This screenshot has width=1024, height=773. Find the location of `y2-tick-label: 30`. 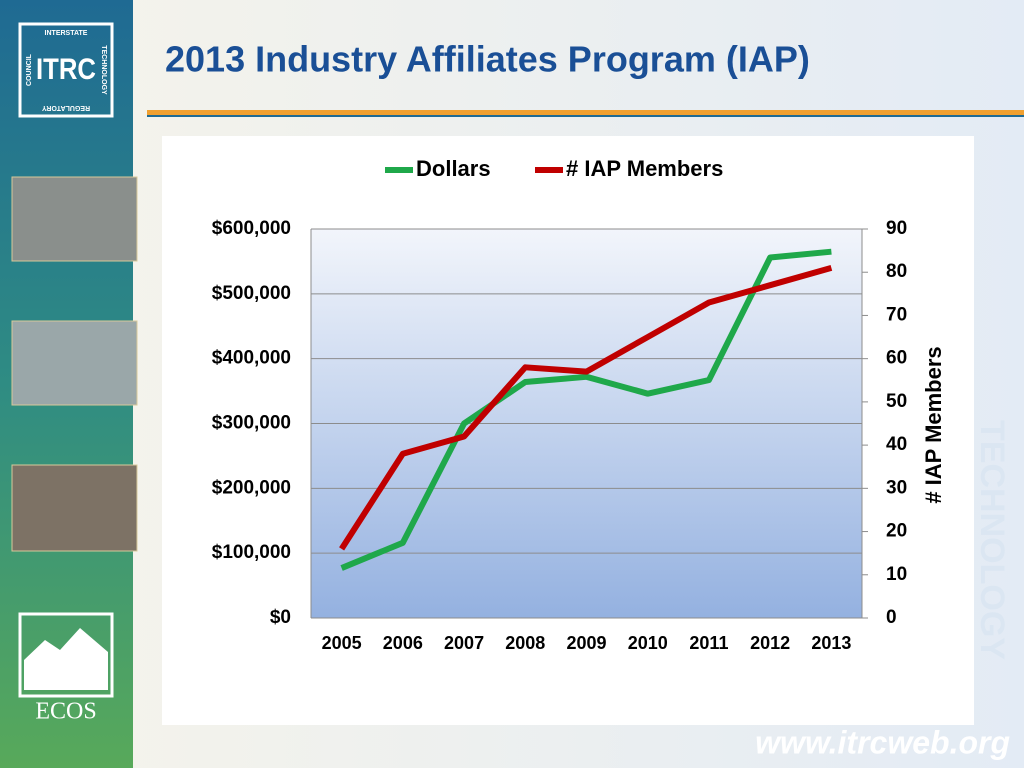

y2-tick-label: 30 is located at coordinates (896, 487).